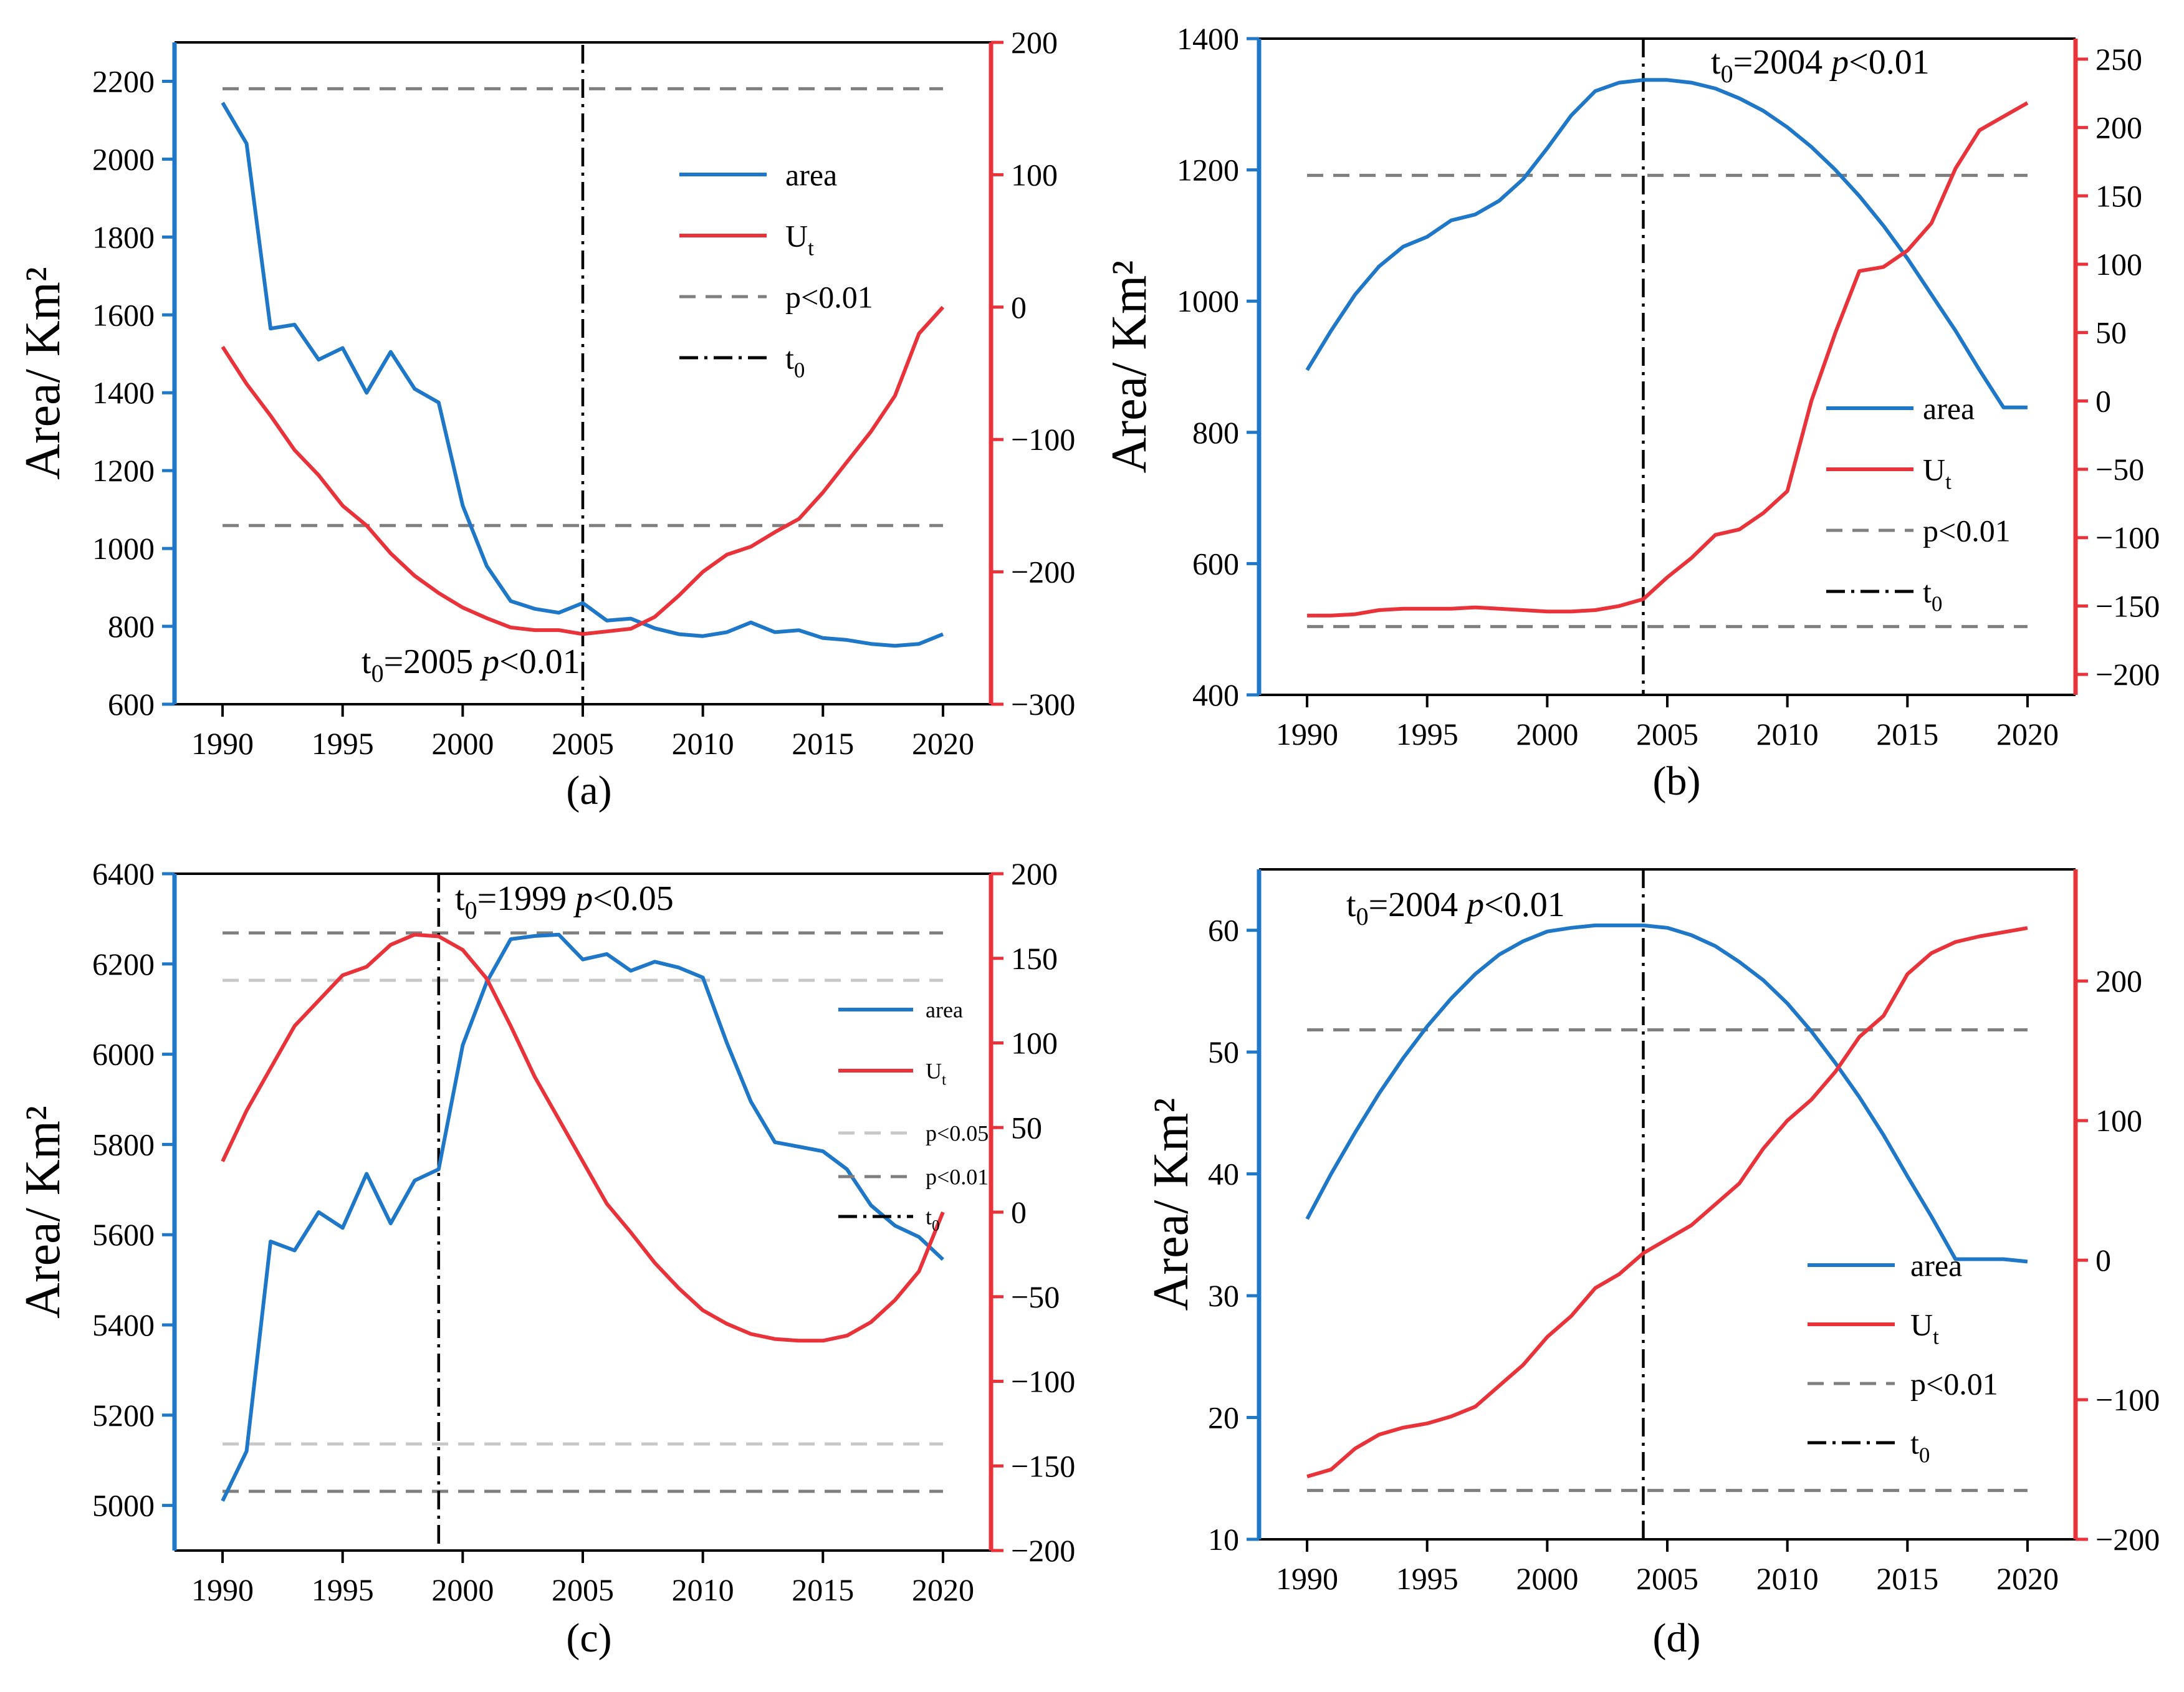 This screenshot has height=1692, width=2184. I want to click on y-left-tick-label: 2000, so click(124, 159).